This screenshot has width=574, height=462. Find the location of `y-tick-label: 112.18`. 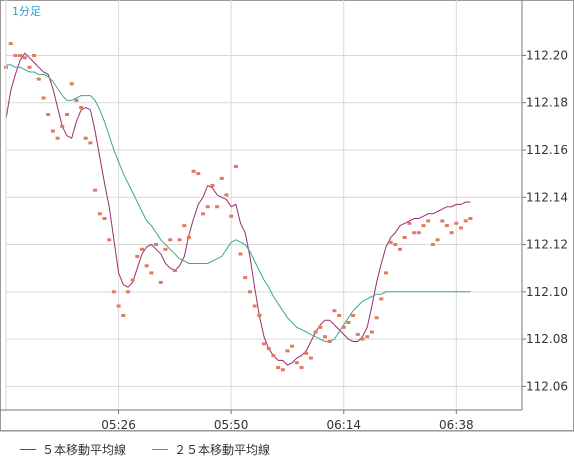

y-tick-label: 112.18 is located at coordinates (547, 103).